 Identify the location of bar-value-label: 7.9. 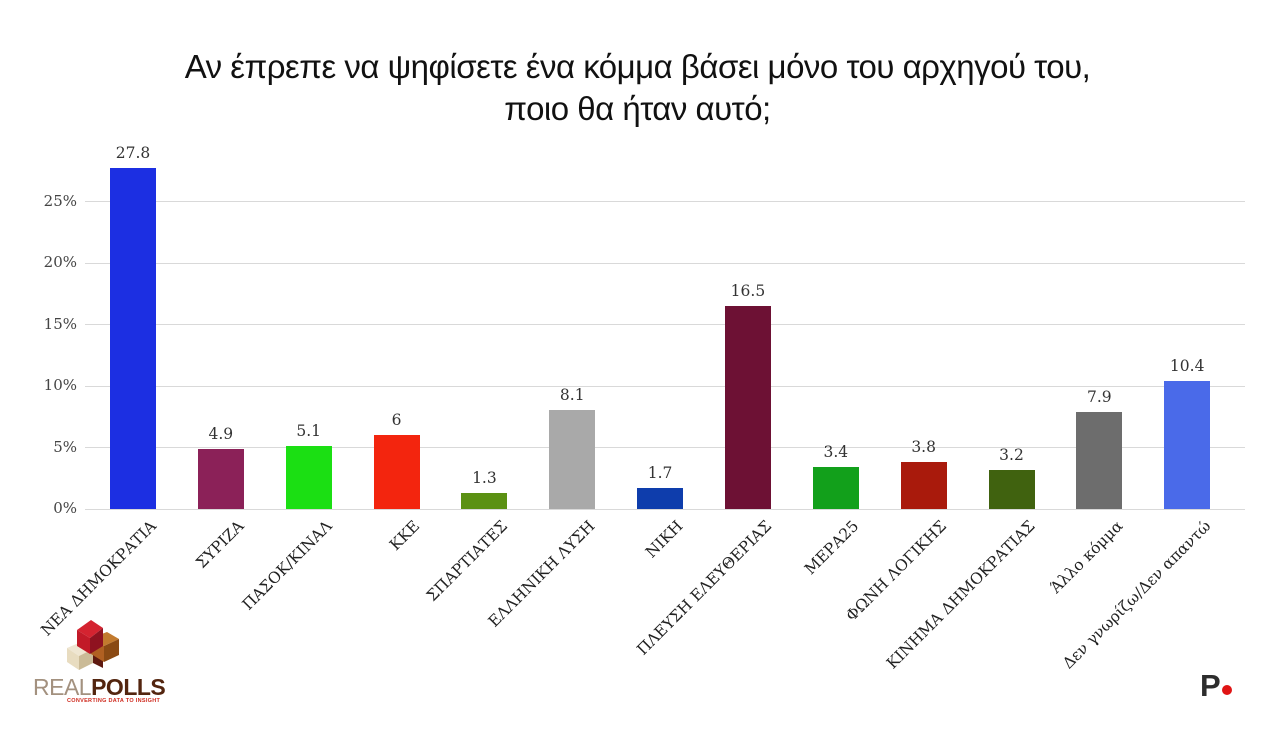
(1099, 396).